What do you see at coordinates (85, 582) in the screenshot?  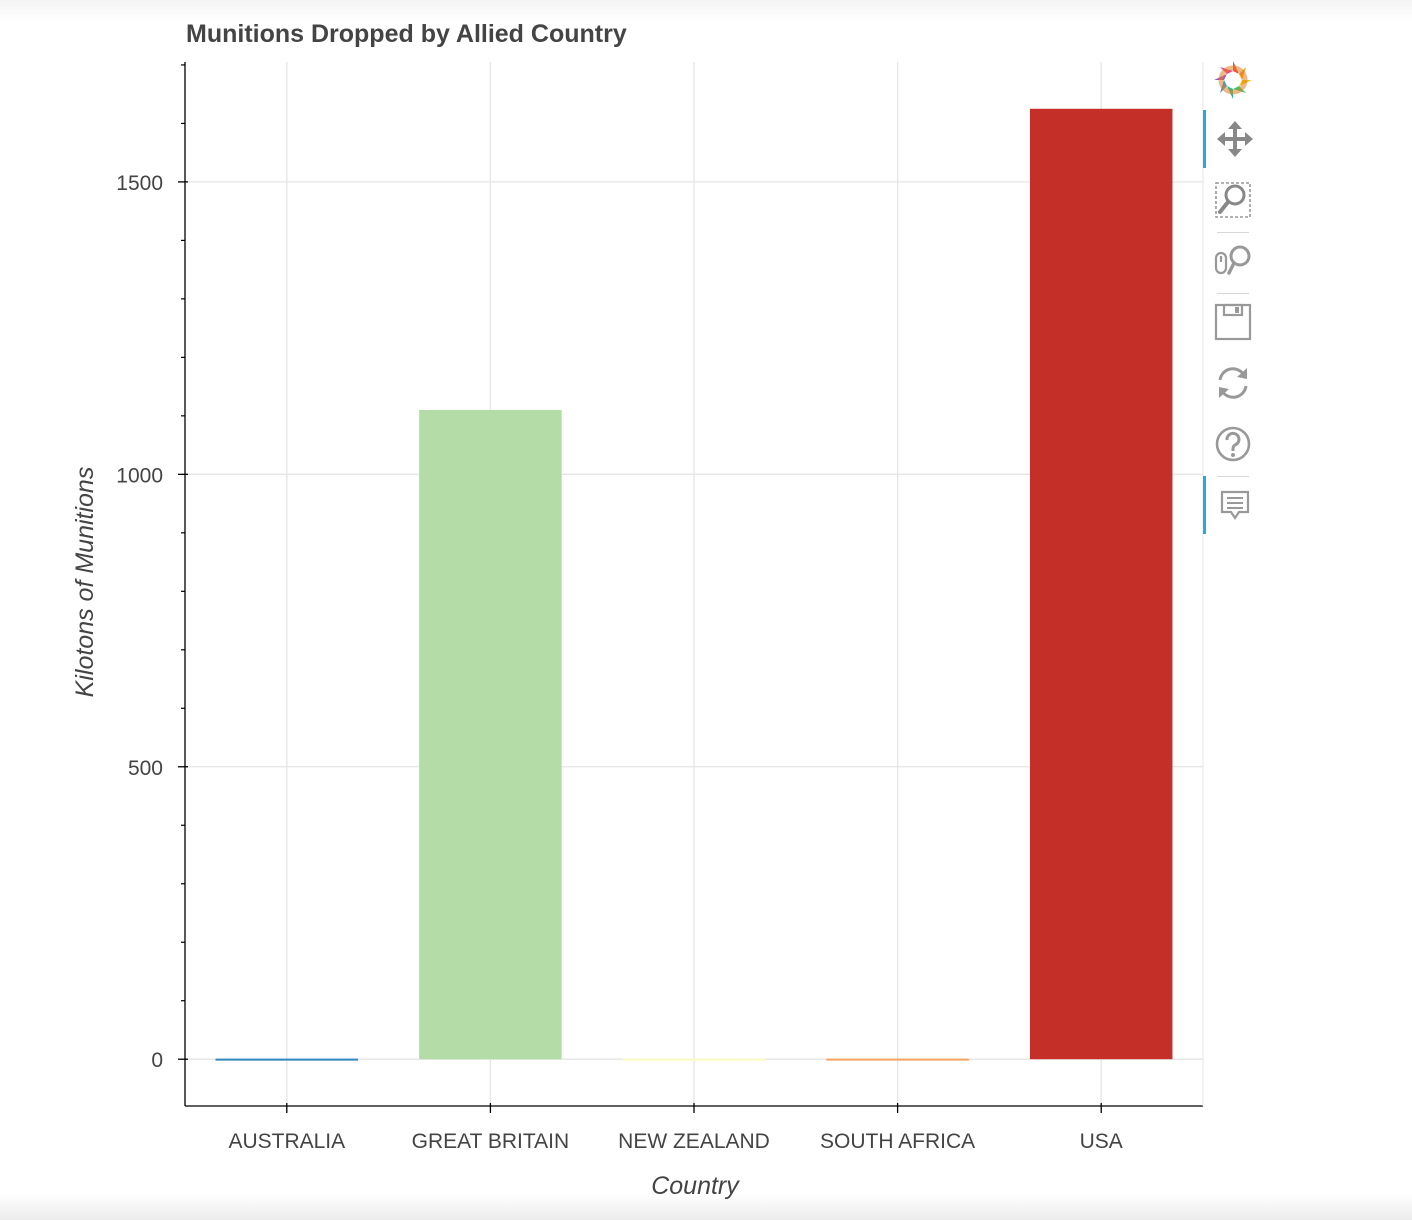 I see `y-axis-label: Kilotons of Munitions` at bounding box center [85, 582].